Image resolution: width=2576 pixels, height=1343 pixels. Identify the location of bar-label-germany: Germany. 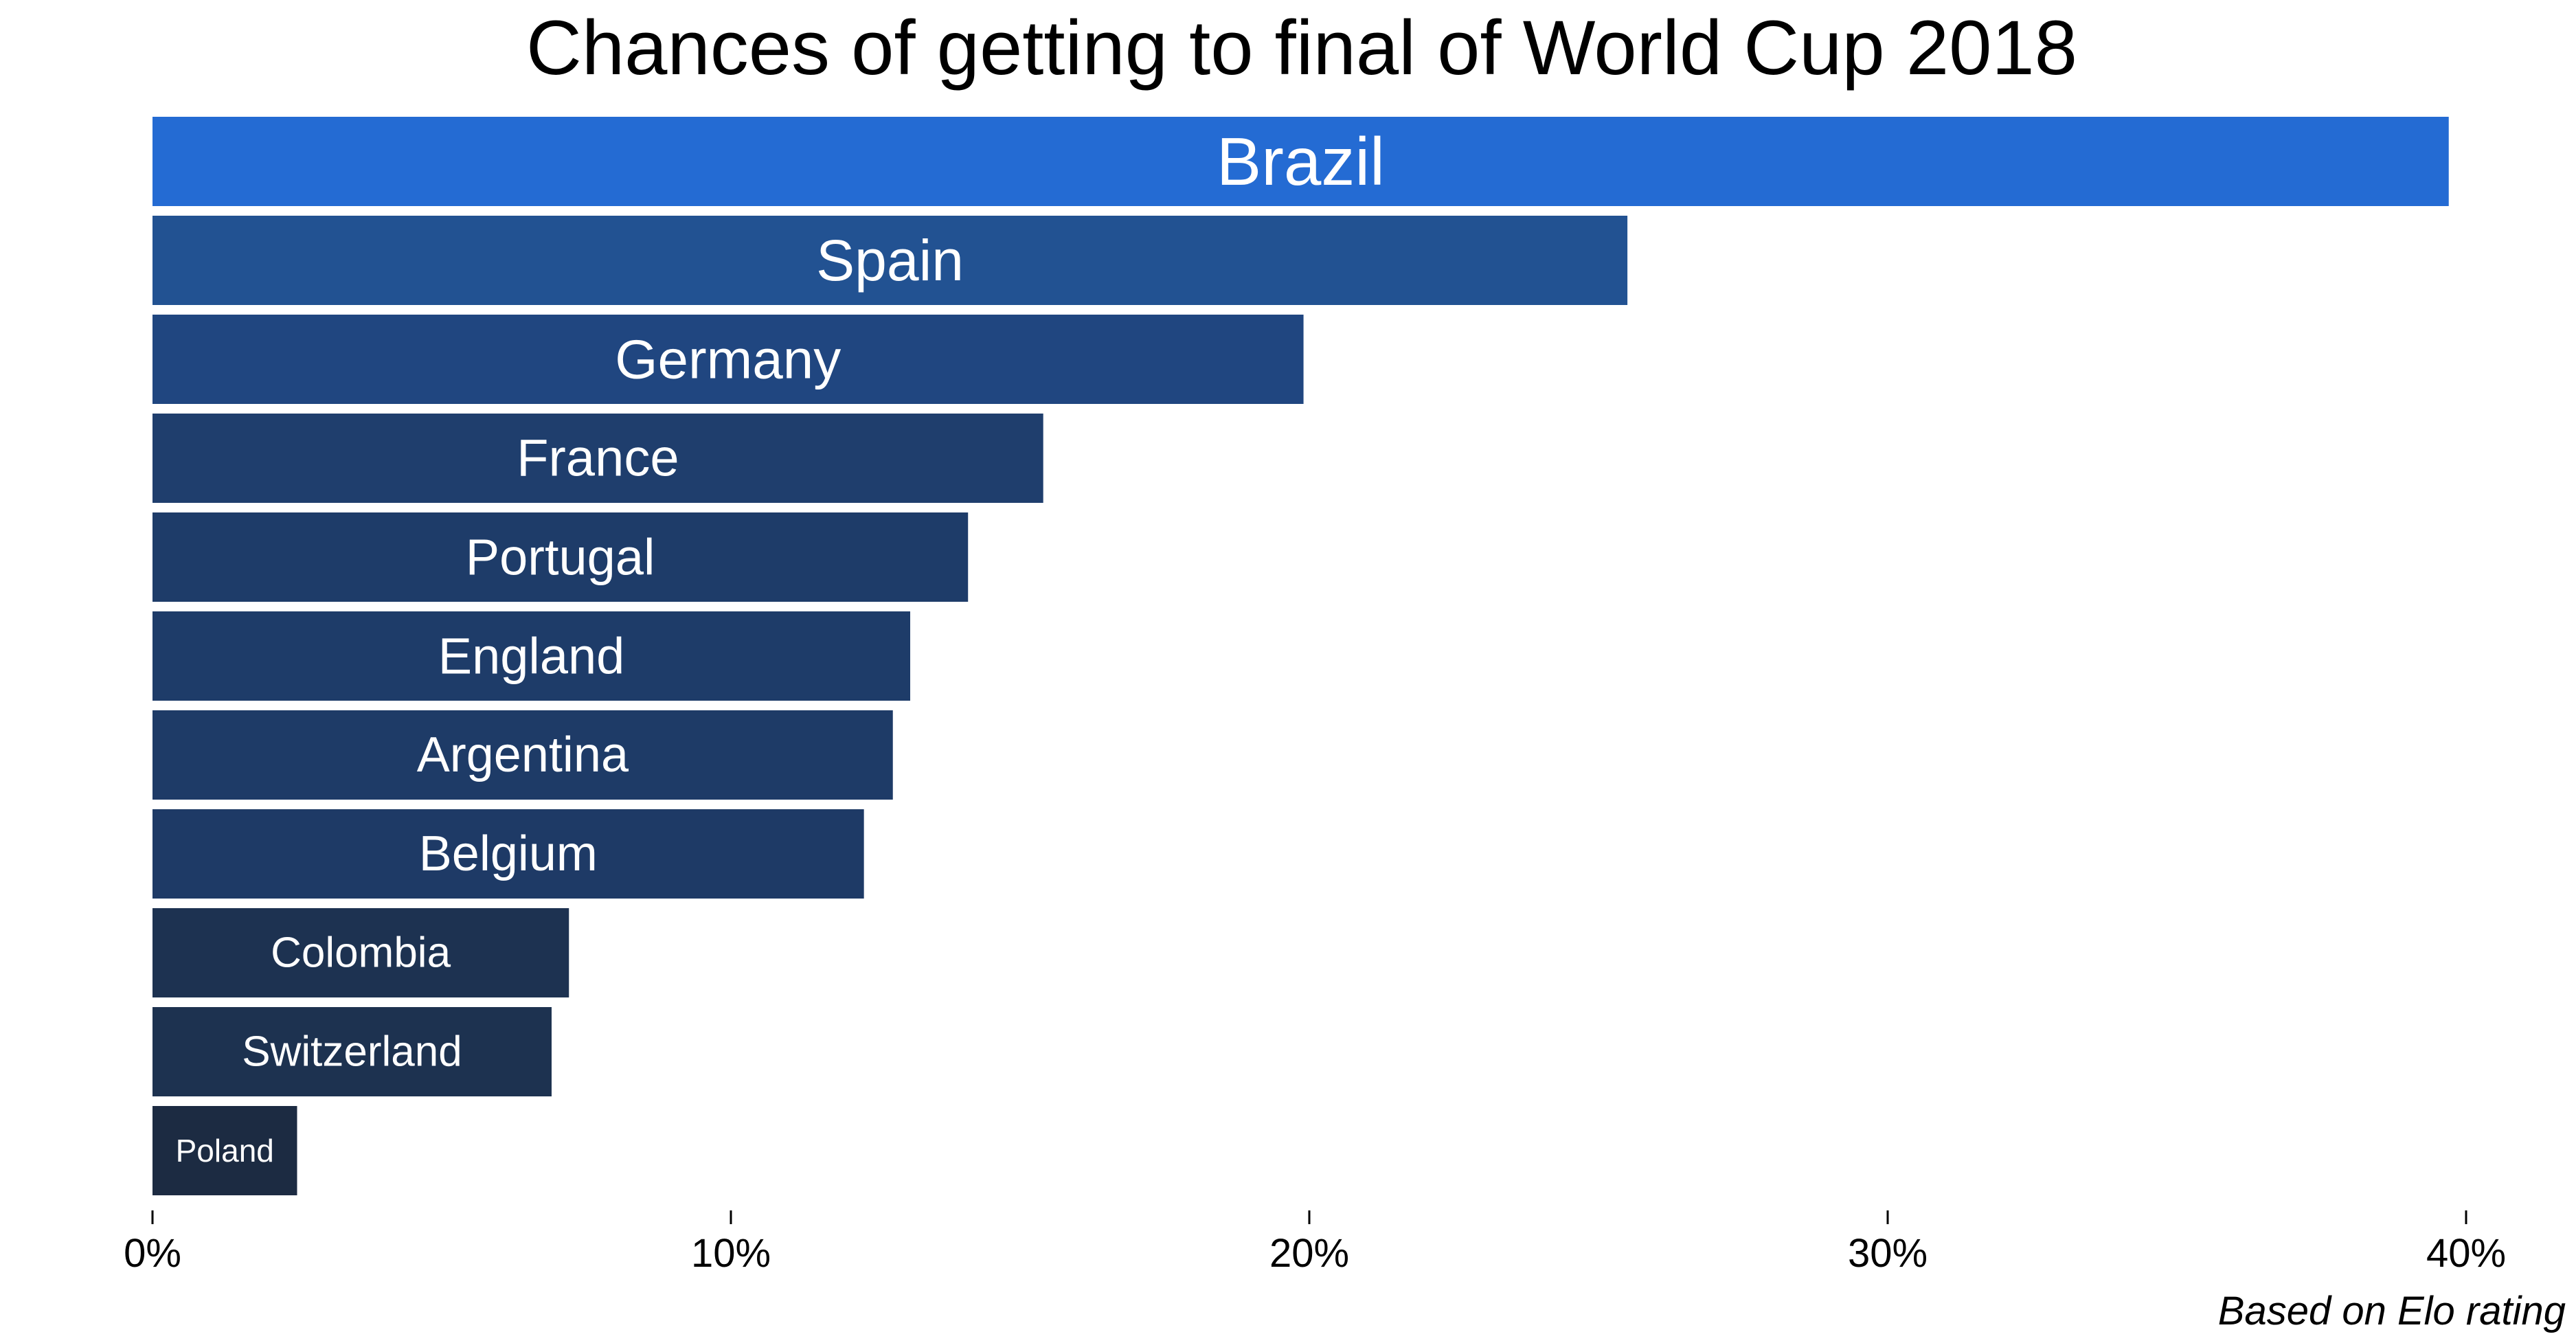
(728, 359).